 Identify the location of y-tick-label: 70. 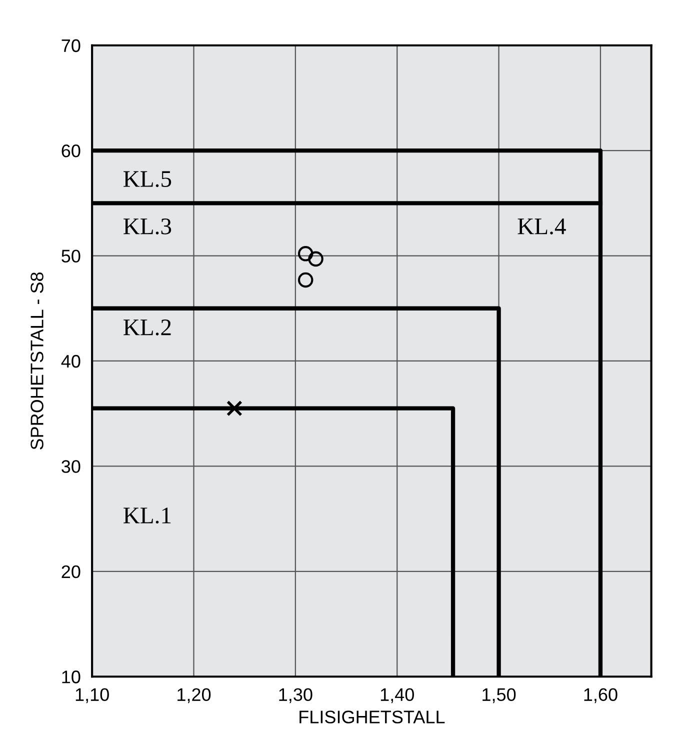
(71, 45).